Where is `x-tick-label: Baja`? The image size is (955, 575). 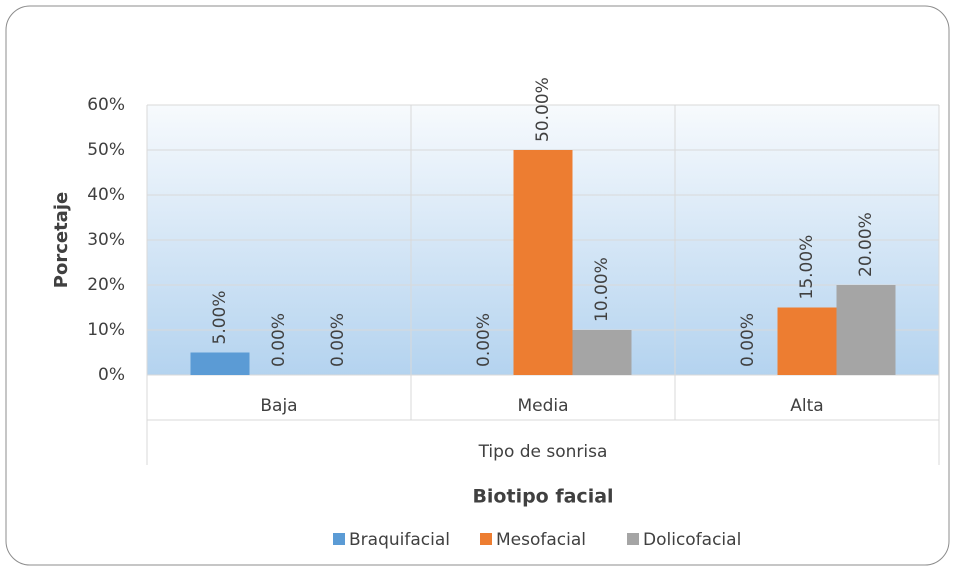
x-tick-label: Baja is located at coordinates (278, 406).